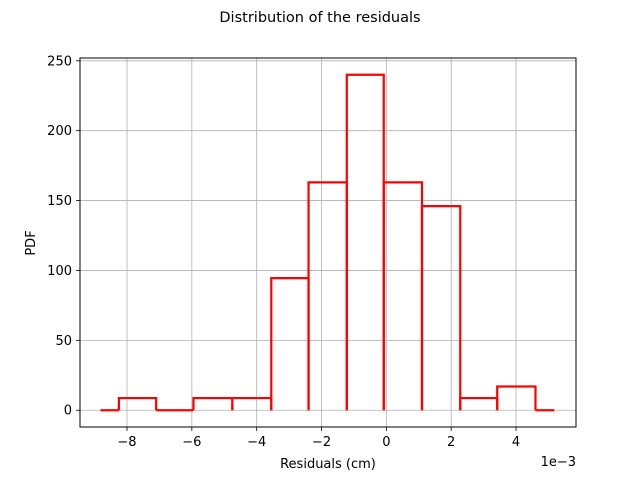 This screenshot has height=480, width=640. What do you see at coordinates (68, 411) in the screenshot?
I see `y-tick-label: 0` at bounding box center [68, 411].